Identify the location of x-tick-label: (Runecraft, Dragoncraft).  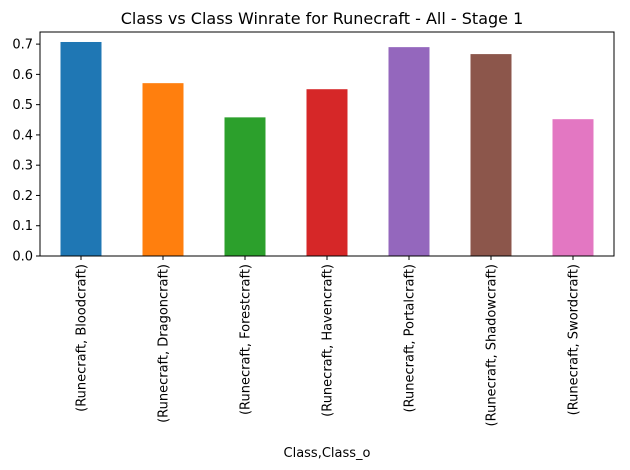
(164, 343).